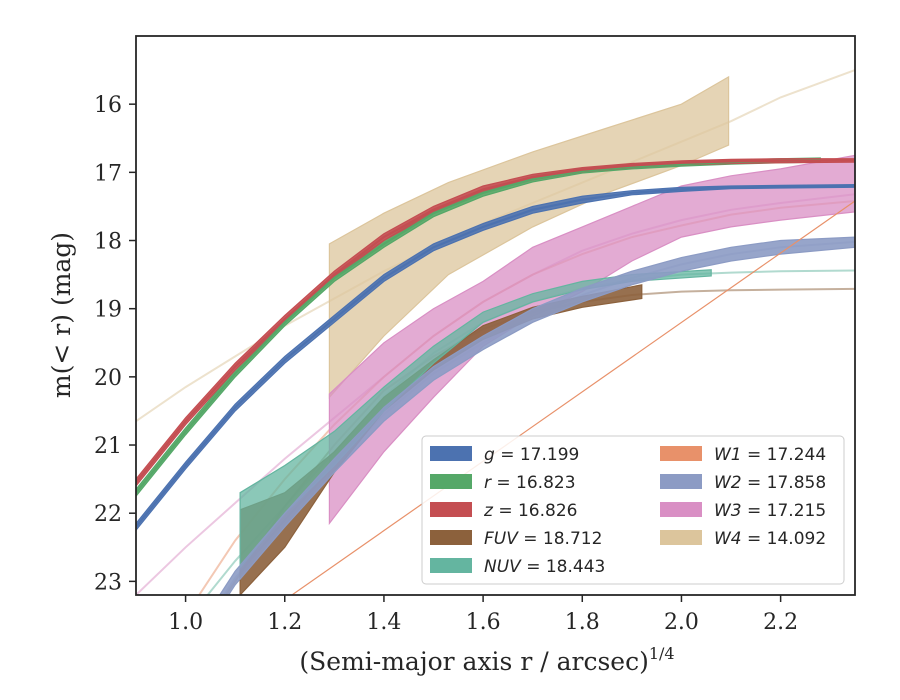 This screenshot has height=700, width=900. I want to click on x-axis-label-exponent: 1/4, so click(662, 653).